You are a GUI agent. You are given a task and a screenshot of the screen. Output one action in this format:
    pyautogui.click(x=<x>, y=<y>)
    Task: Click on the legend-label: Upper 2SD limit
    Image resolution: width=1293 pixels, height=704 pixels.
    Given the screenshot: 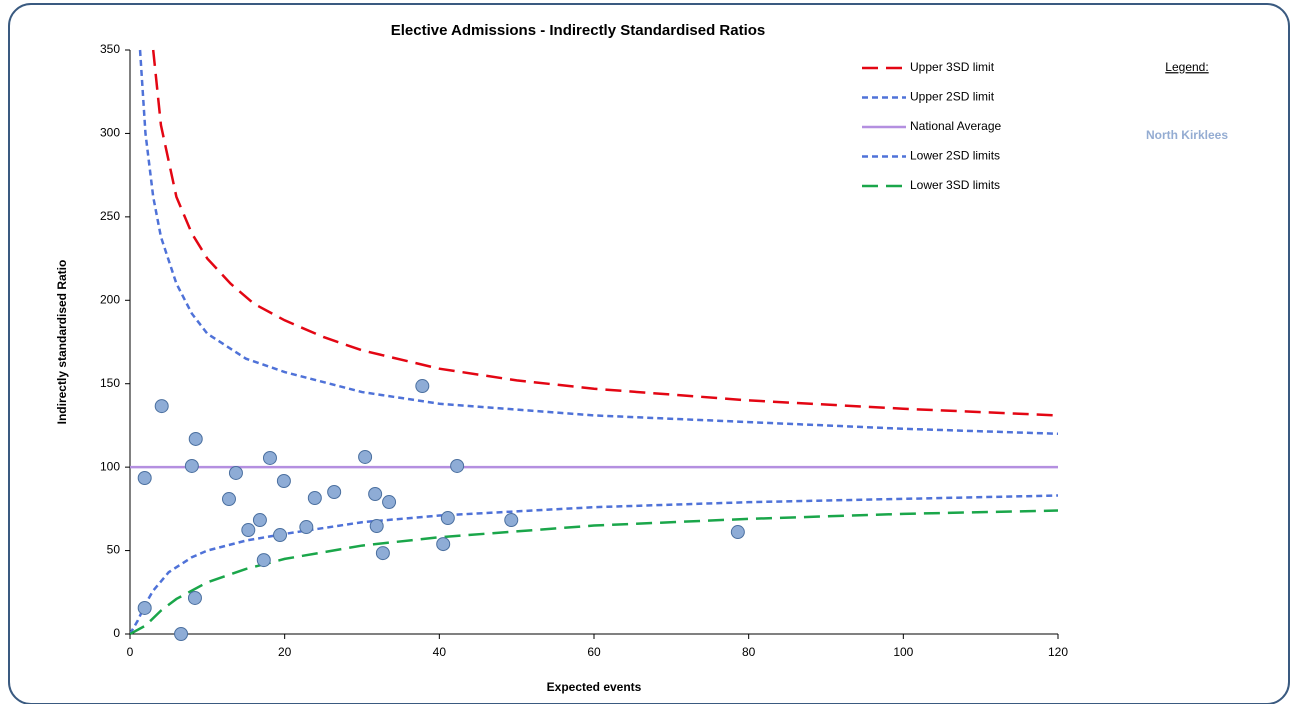 What is the action you would take?
    pyautogui.click(x=952, y=97)
    